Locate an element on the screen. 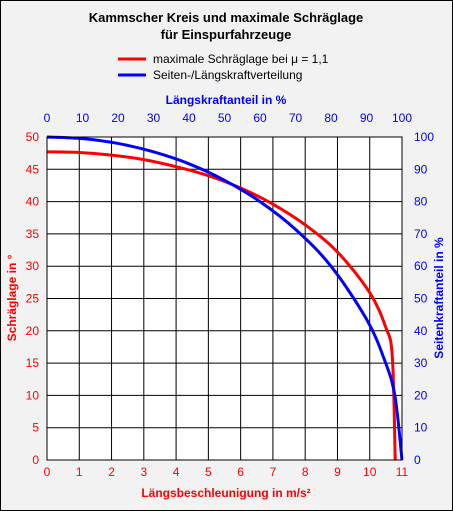  x-tick-label-4: 4 is located at coordinates (176, 472).